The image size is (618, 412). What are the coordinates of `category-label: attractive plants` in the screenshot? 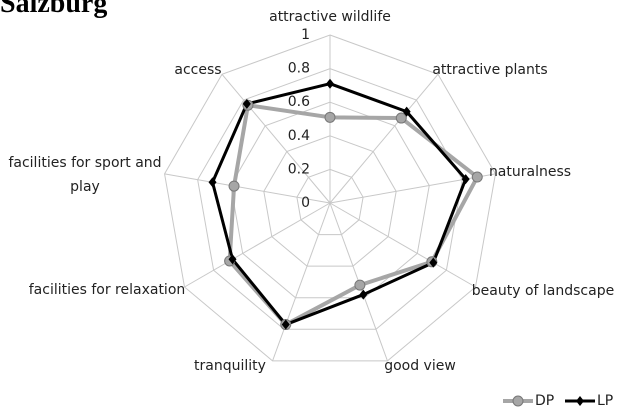 It's located at (490, 70).